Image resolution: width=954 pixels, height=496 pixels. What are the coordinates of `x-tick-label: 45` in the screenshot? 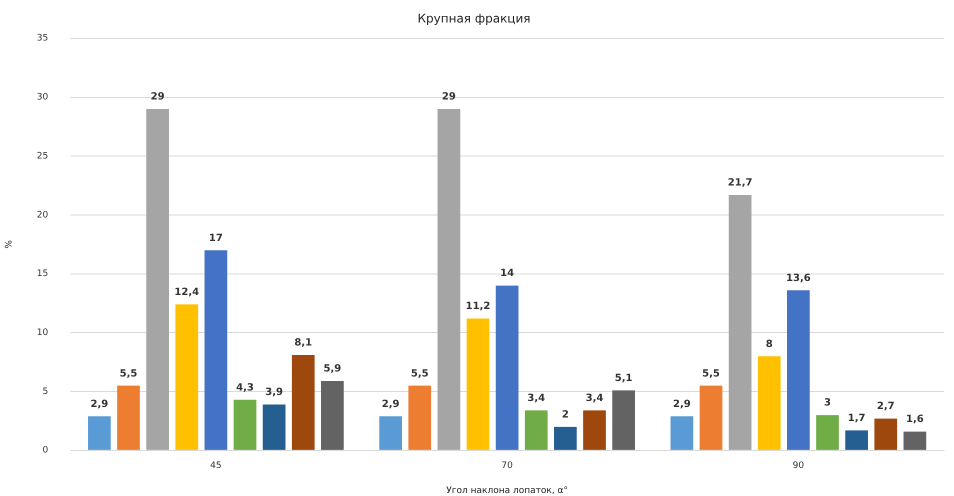 It's located at (216, 466).